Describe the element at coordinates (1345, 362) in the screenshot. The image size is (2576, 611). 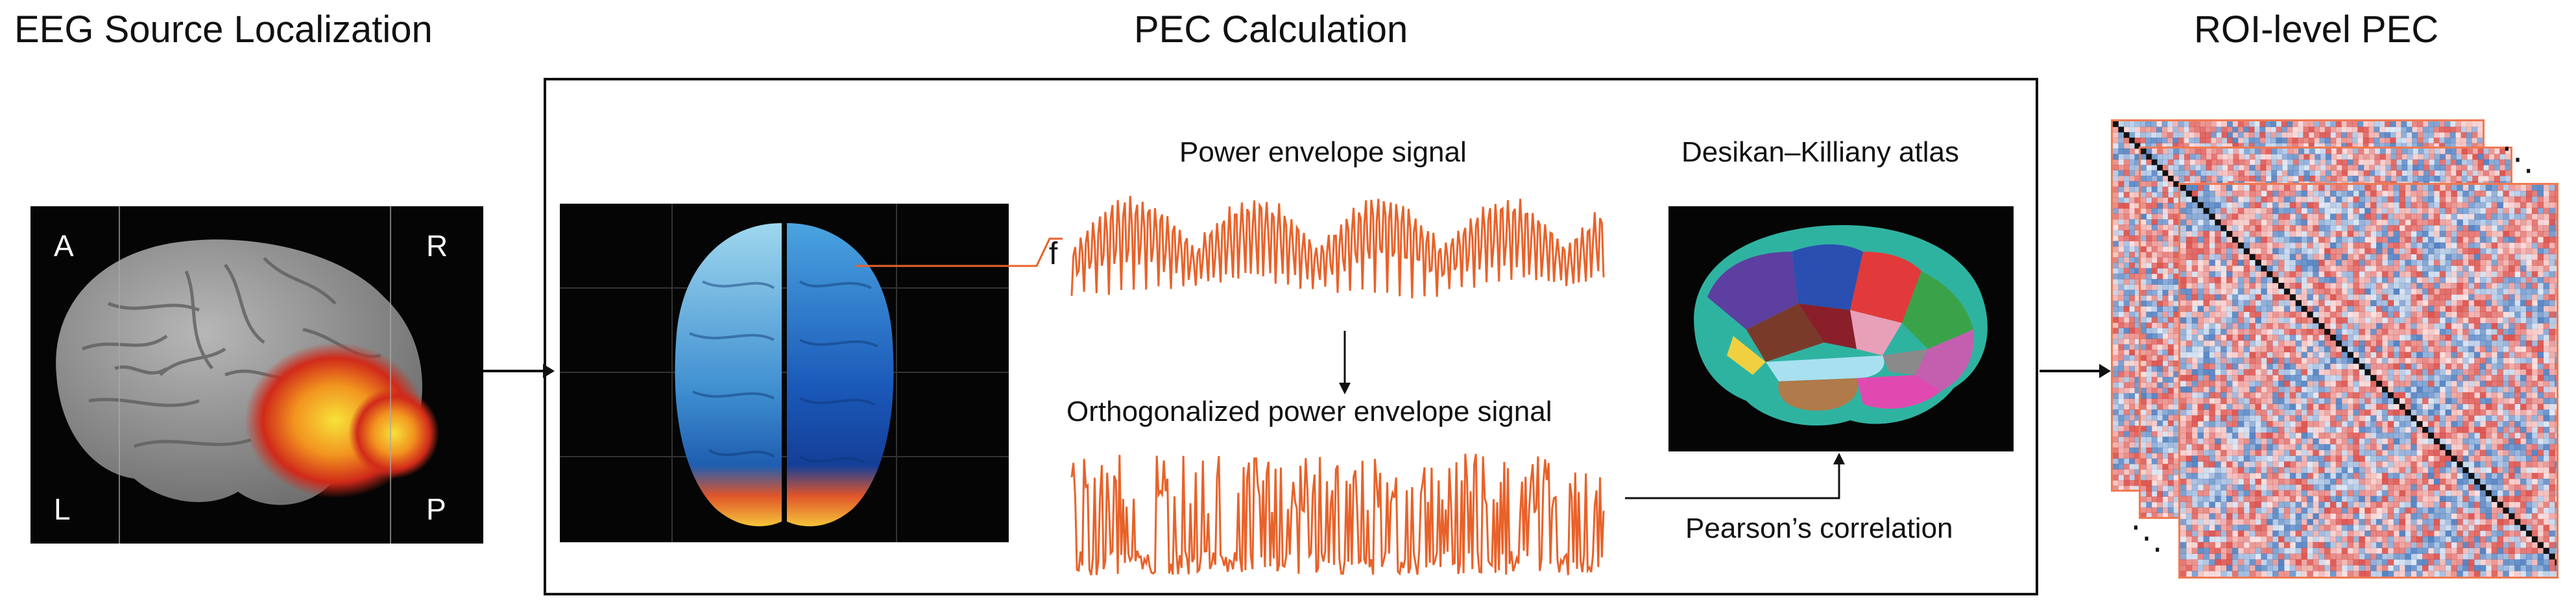
I see `orthogonalization-arrow` at that location.